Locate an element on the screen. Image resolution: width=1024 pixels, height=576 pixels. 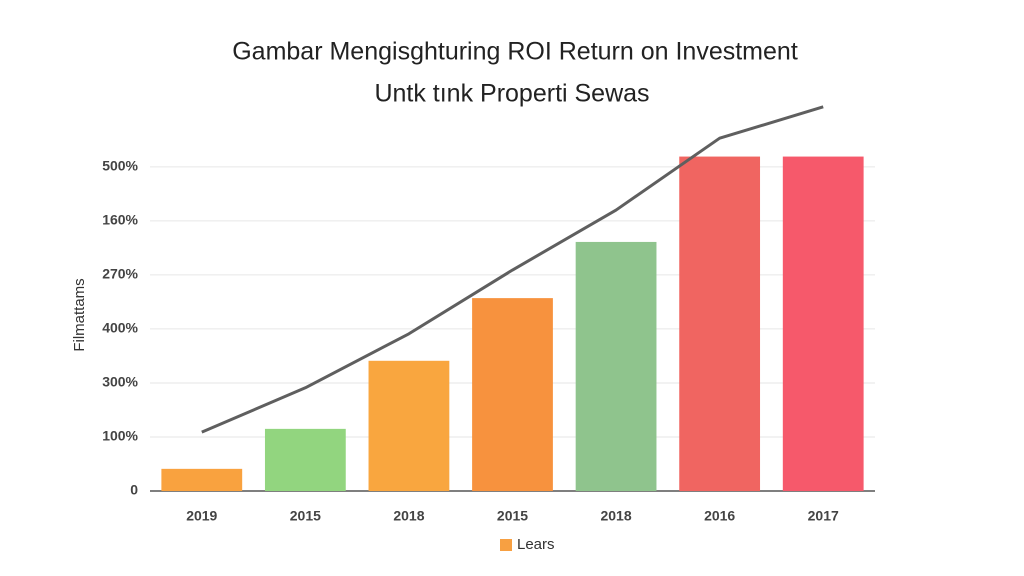
y-axis-label: Filmattams is located at coordinates (79, 314).